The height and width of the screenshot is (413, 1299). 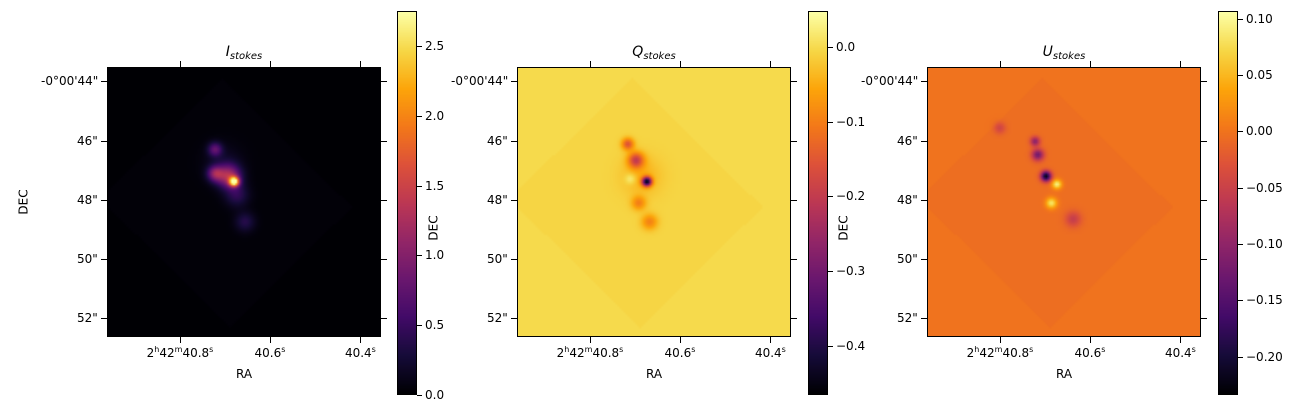 I want to click on colorbar-tick-label: −0.2, so click(x=851, y=196).